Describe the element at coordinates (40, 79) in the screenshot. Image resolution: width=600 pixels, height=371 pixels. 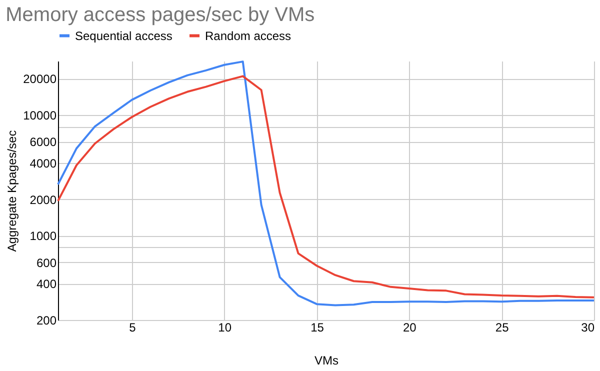
I see `y-tick-label: 20000` at that location.